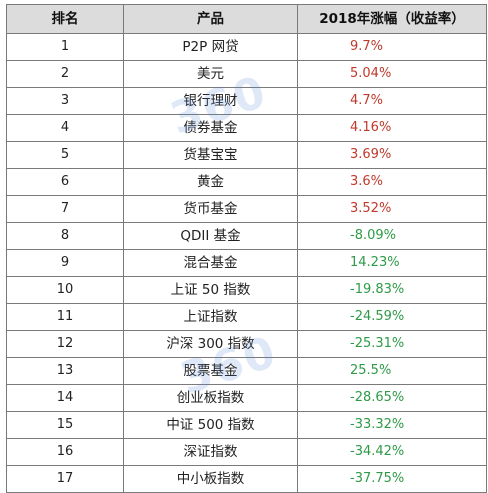 The height and width of the screenshot is (493, 488). What do you see at coordinates (65, 398) in the screenshot?
I see `rank-cell: 14` at bounding box center [65, 398].